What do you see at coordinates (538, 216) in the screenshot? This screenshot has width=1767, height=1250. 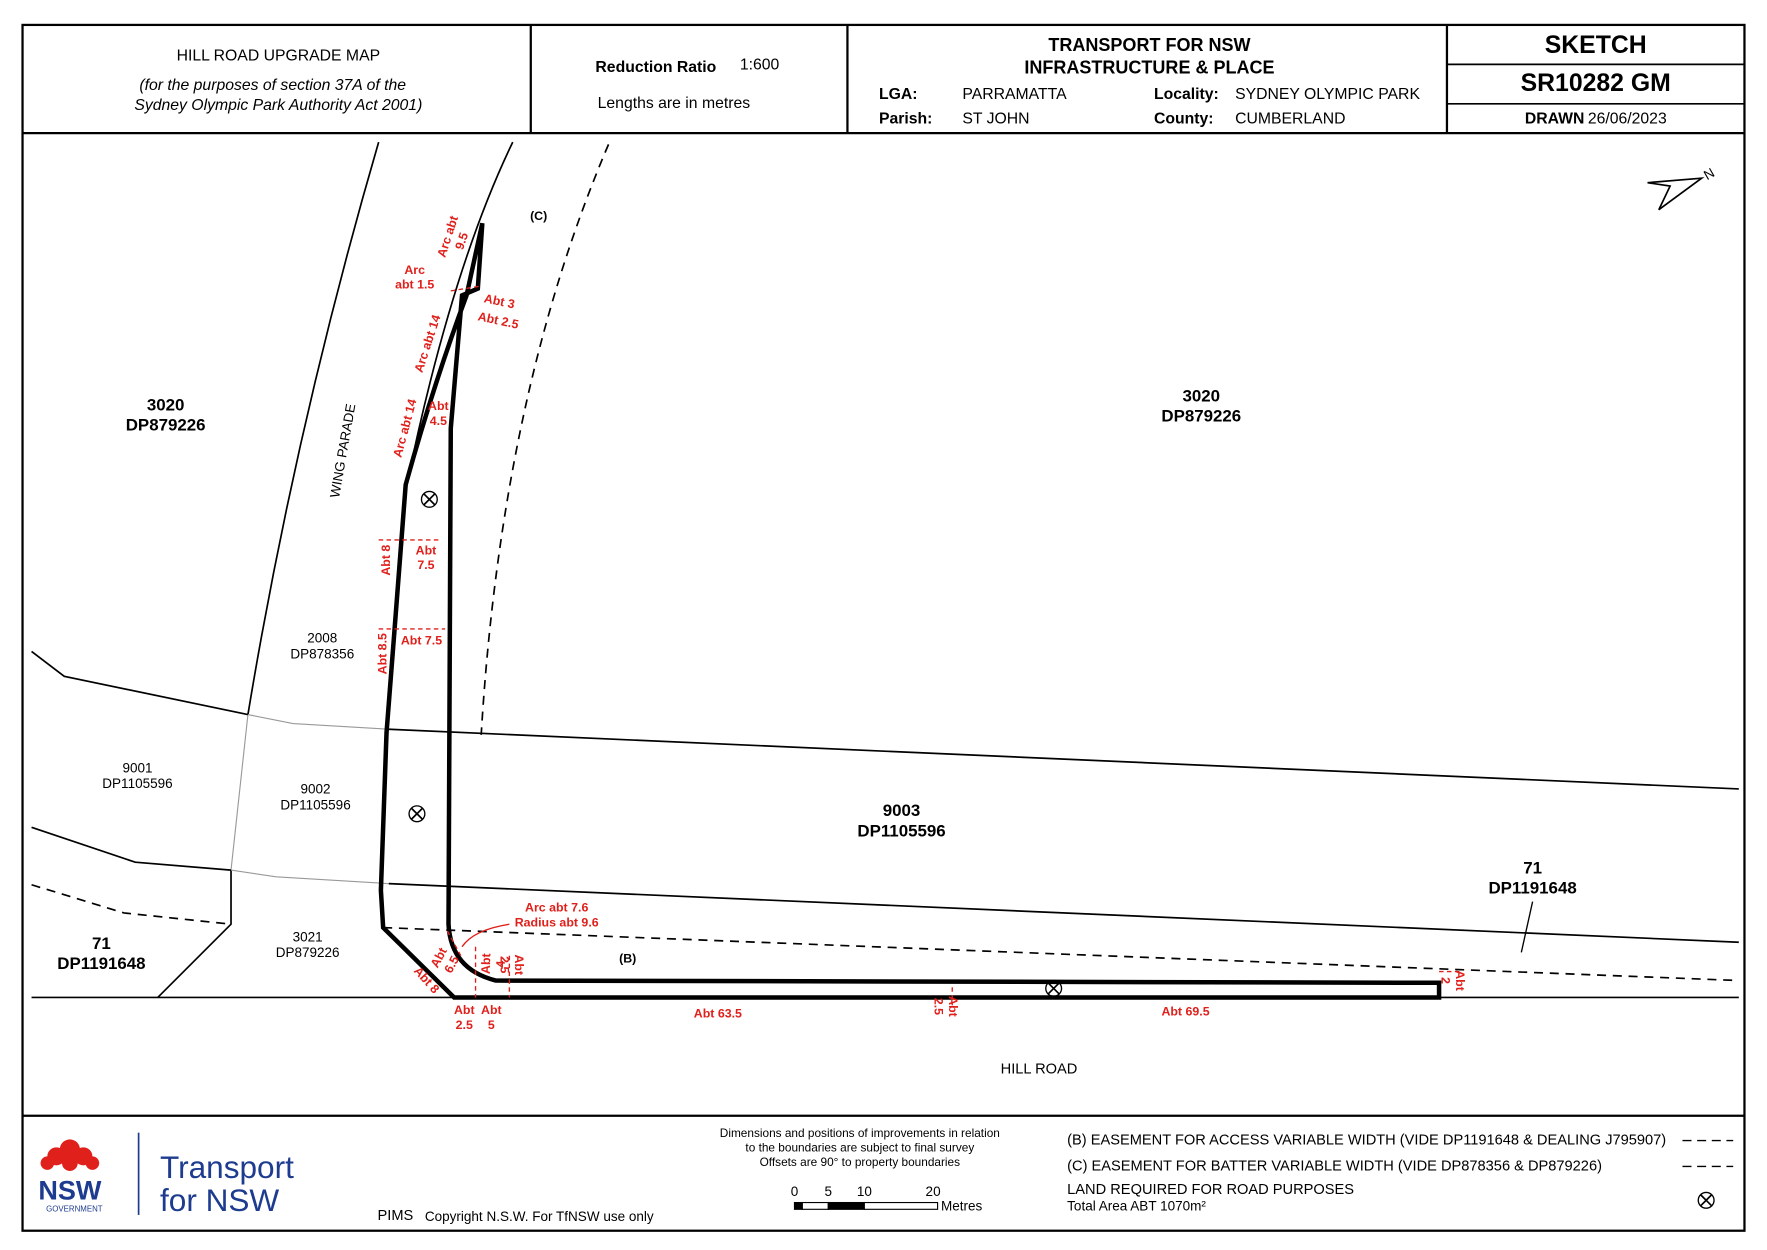 I see `easement-tag: (C)` at bounding box center [538, 216].